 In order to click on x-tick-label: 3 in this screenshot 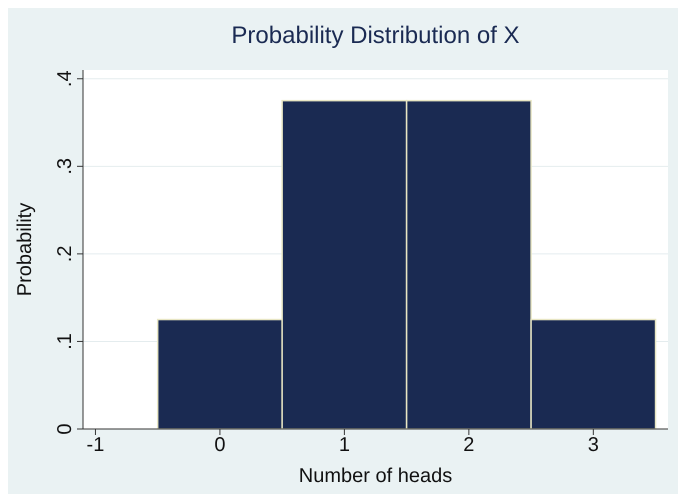, I will do `click(593, 445)`.